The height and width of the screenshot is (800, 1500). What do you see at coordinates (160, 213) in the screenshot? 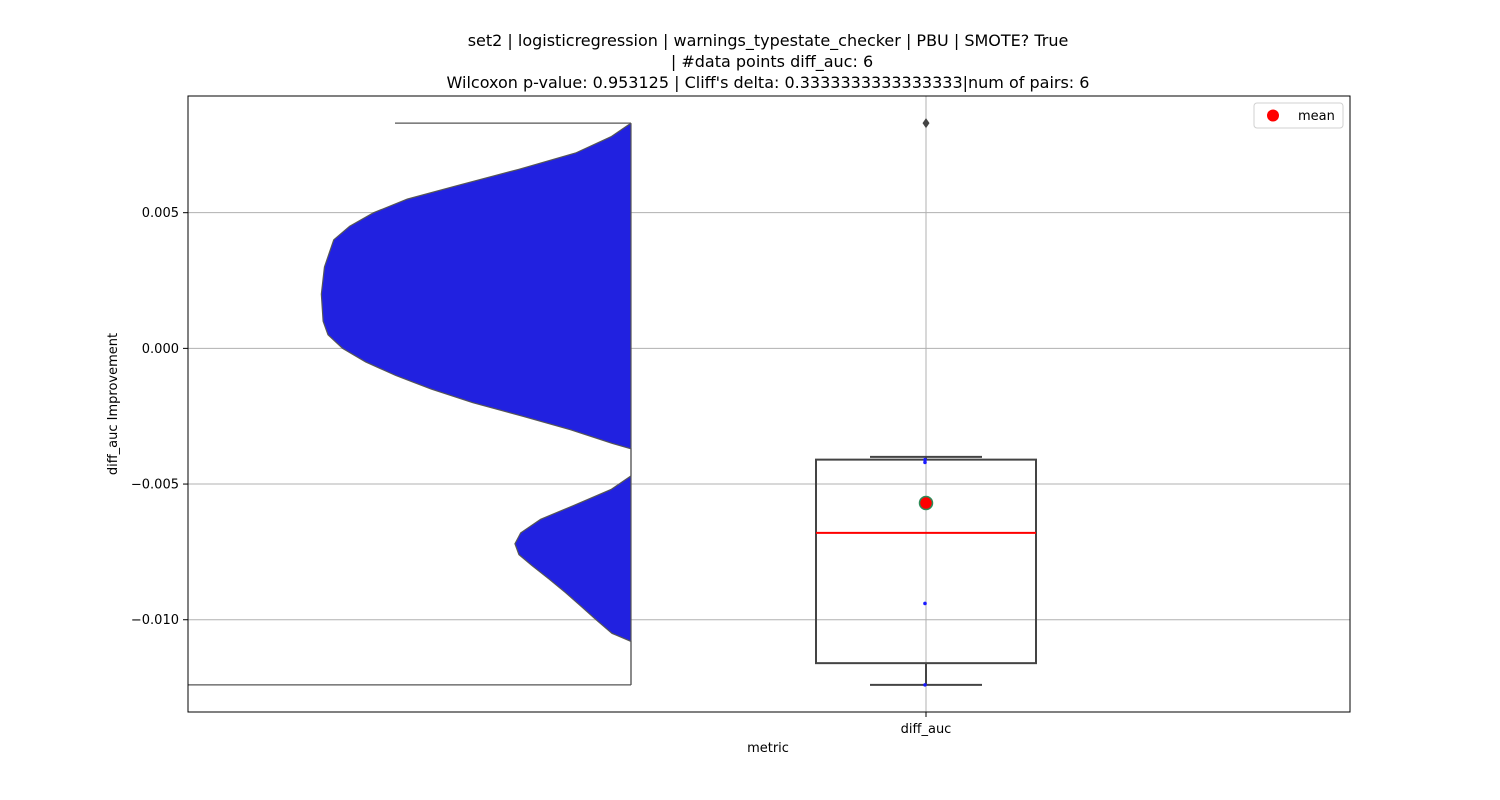
I see `y-tick-label-0: 0.005` at bounding box center [160, 213].